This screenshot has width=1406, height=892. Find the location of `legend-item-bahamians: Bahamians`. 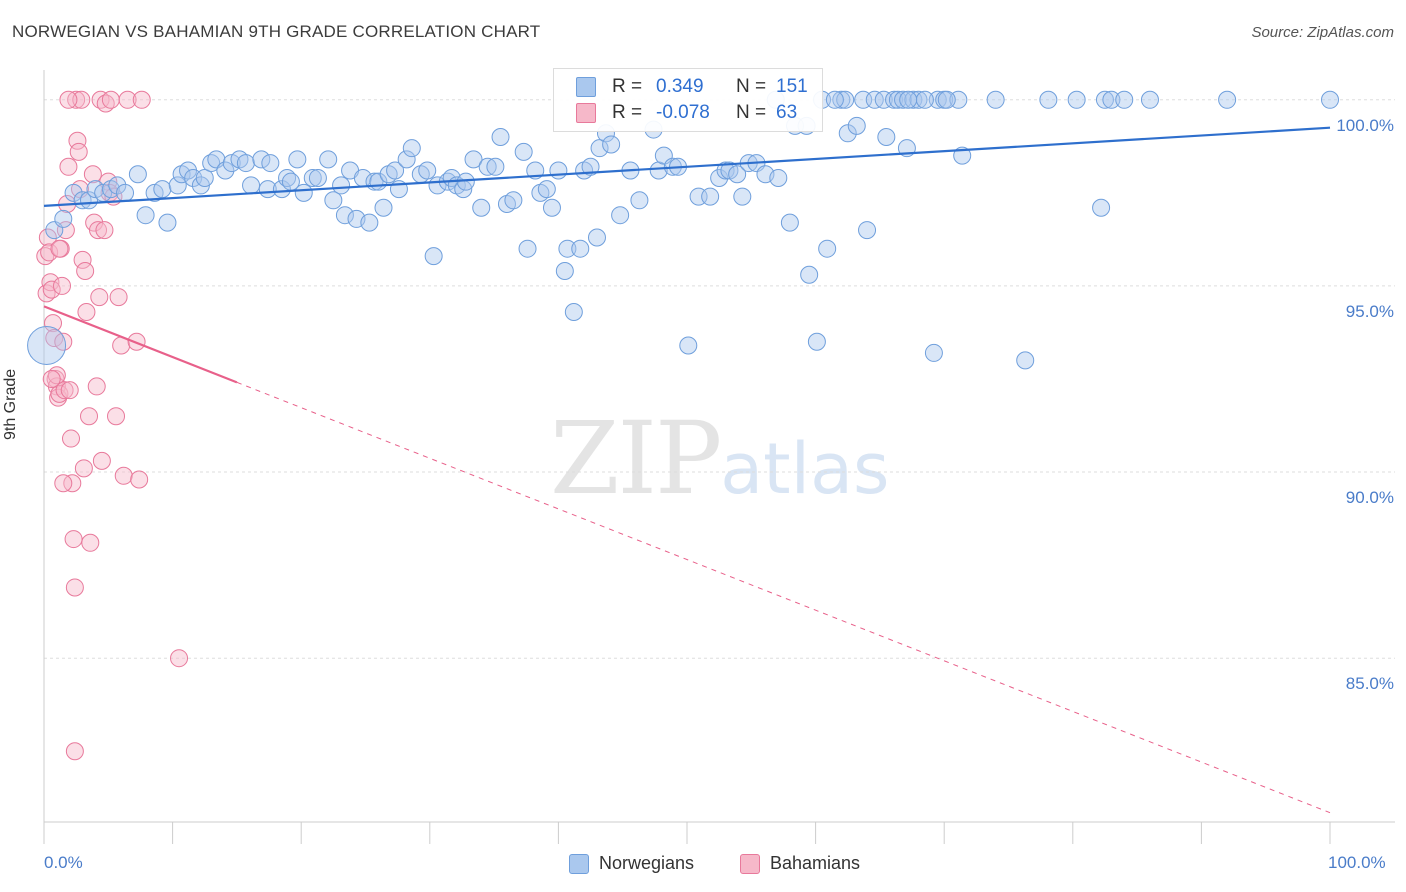

legend-item-bahamians: Bahamians is located at coordinates (800, 863).